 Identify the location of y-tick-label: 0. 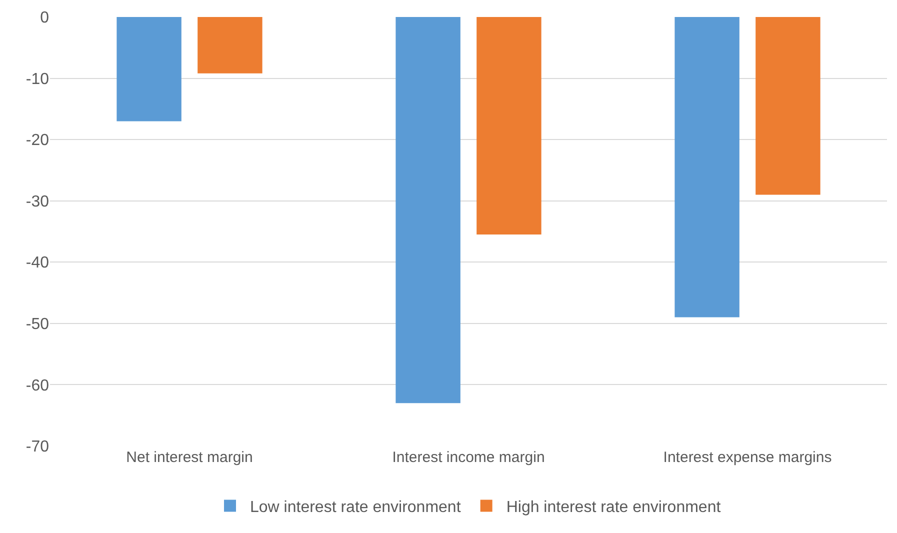
(45, 18).